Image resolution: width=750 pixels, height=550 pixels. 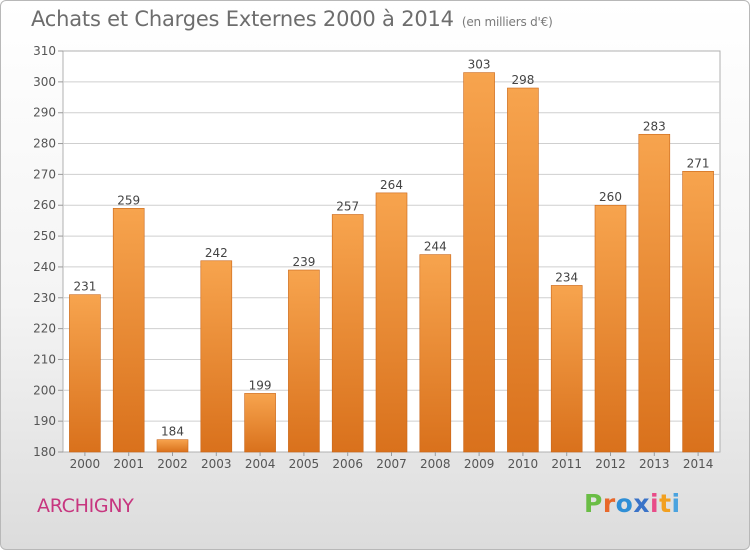 What do you see at coordinates (216, 356) in the screenshot?
I see `bar-2003` at bounding box center [216, 356].